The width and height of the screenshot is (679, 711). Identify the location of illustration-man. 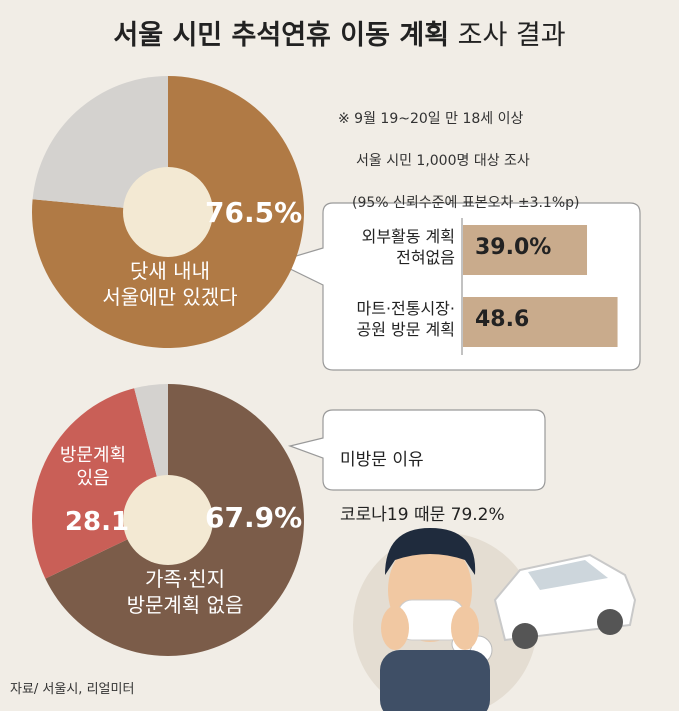
(435, 619).